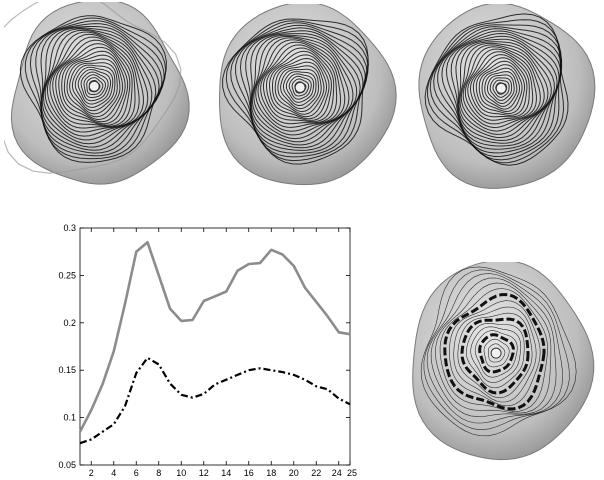  What do you see at coordinates (294, 473) in the screenshot?
I see `x-tick-label: 20` at bounding box center [294, 473].